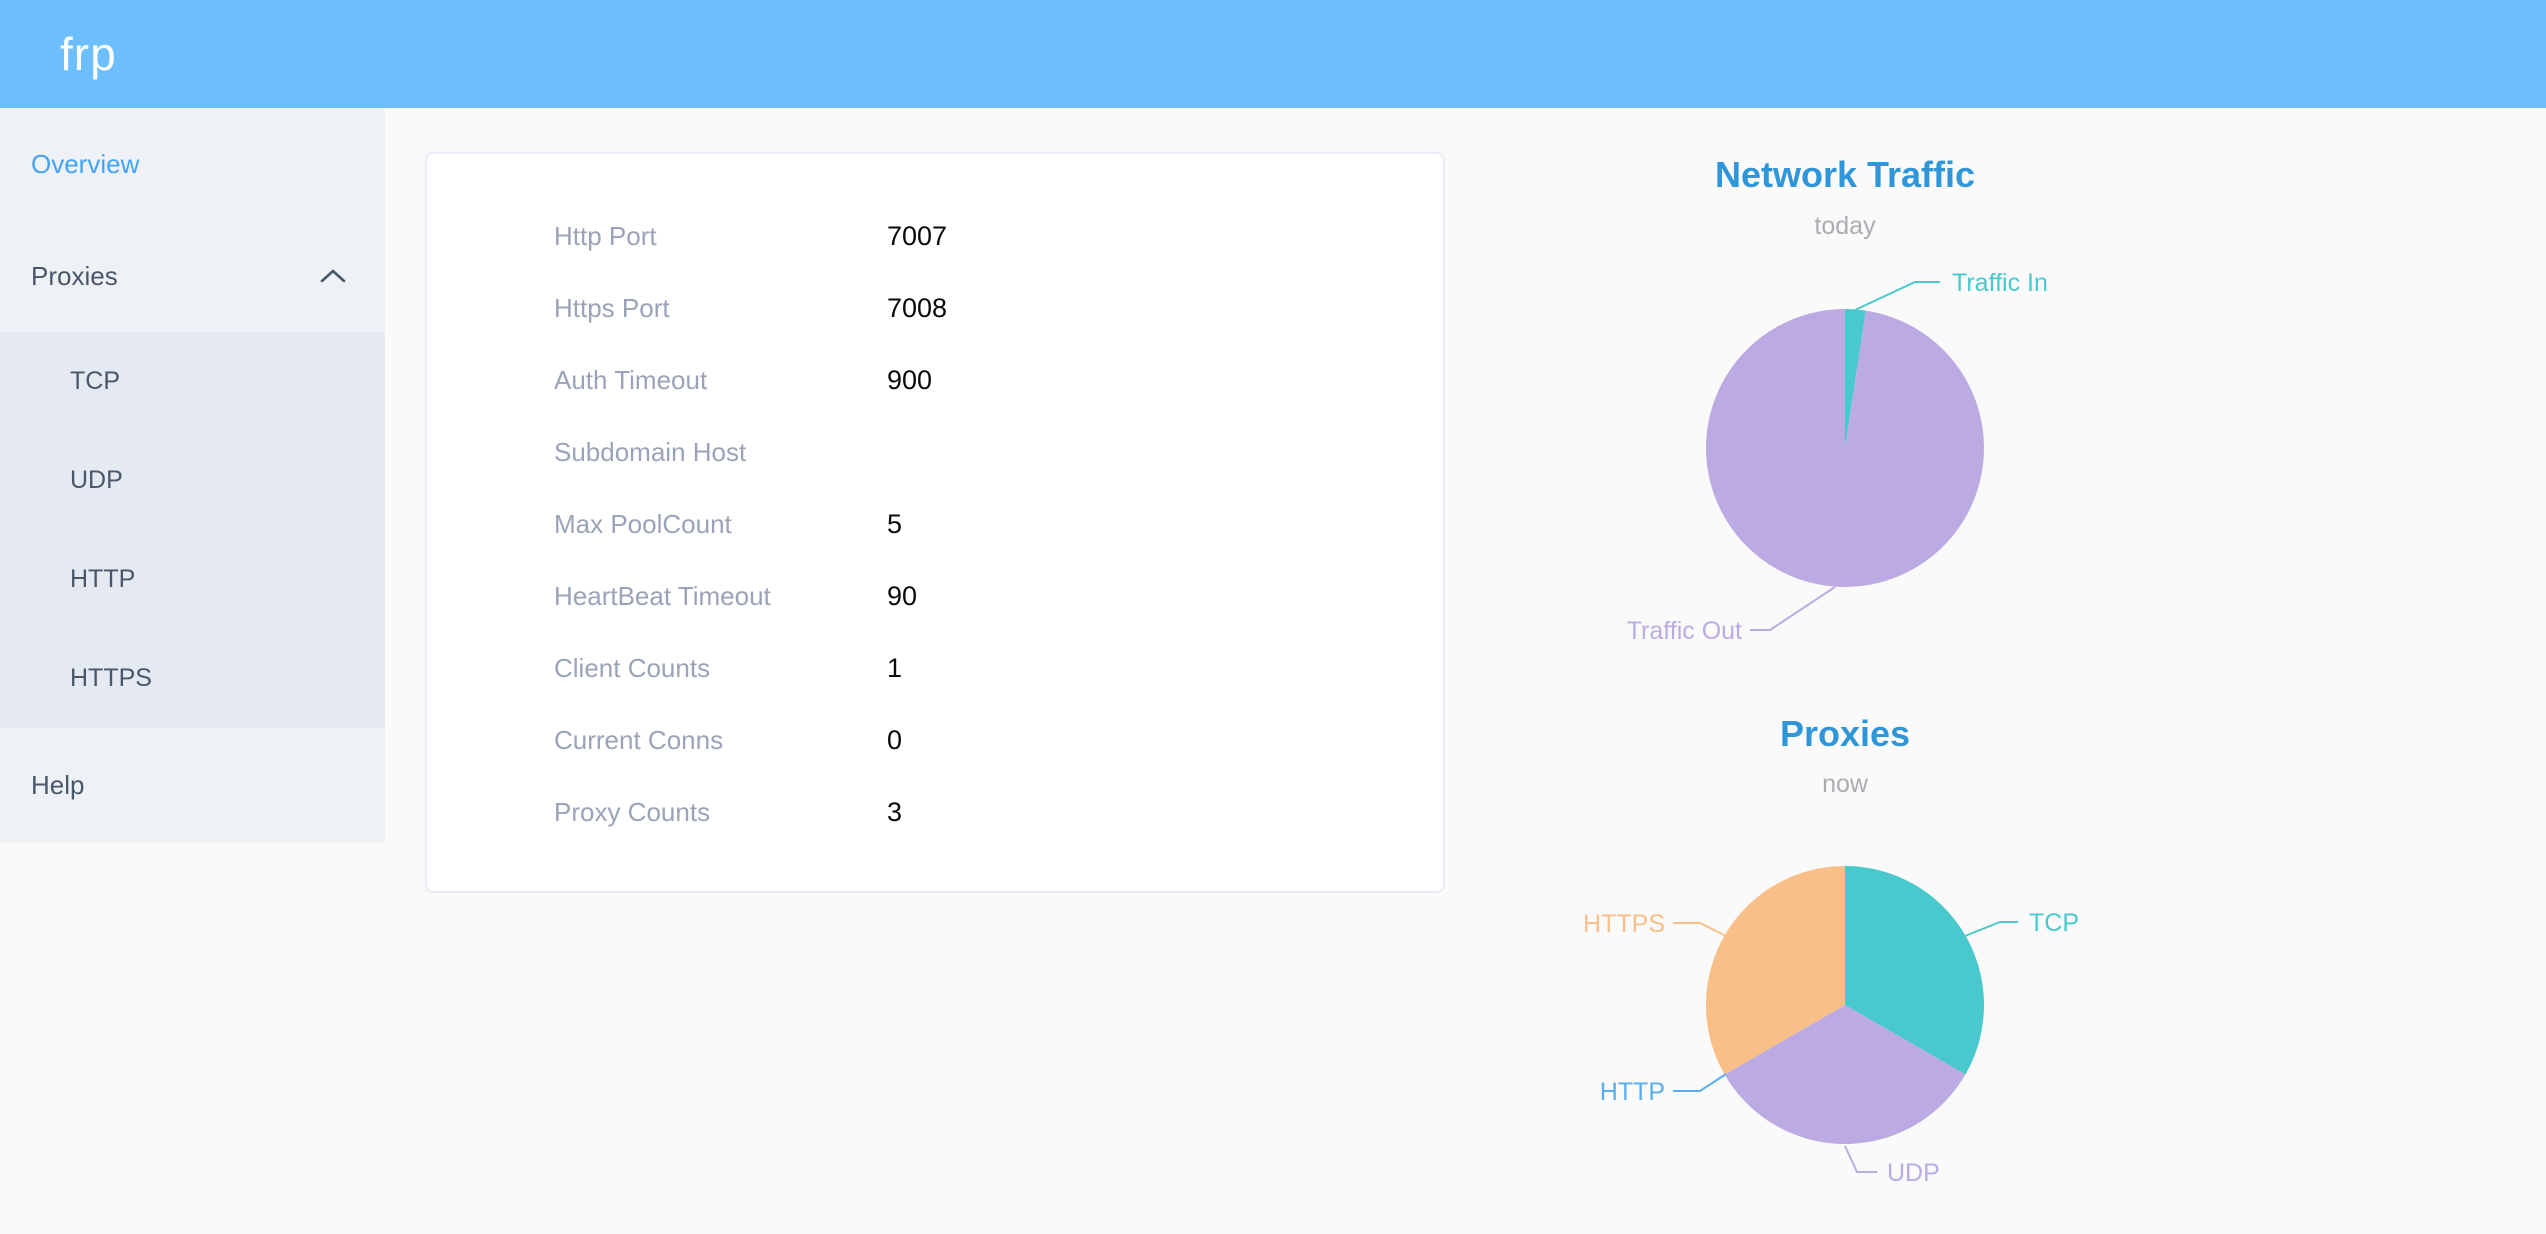 This screenshot has width=2546, height=1234. I want to click on udp-label: UDP, so click(1913, 1173).